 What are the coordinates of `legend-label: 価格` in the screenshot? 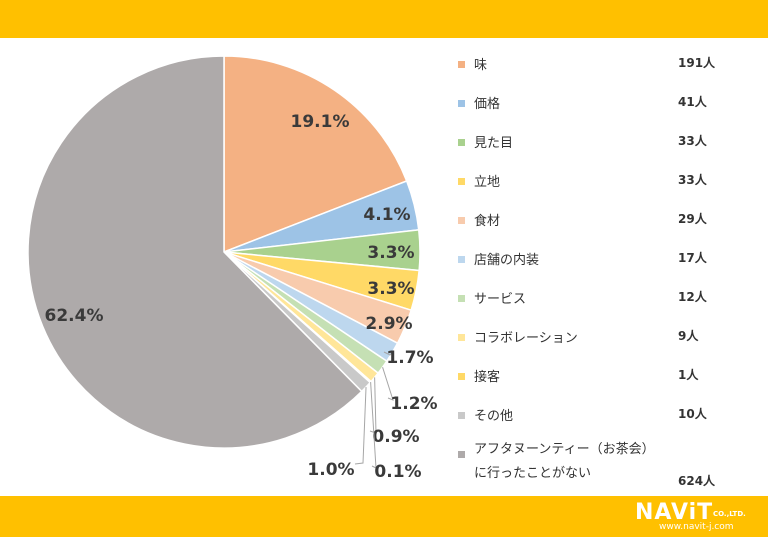 It's located at (487, 104).